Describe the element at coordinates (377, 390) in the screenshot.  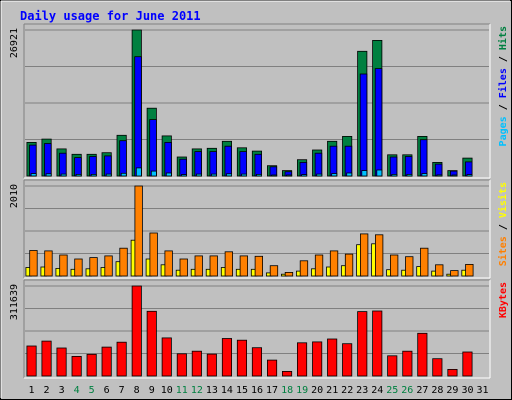
I see `x-tick-label-day-24: 24` at that location.